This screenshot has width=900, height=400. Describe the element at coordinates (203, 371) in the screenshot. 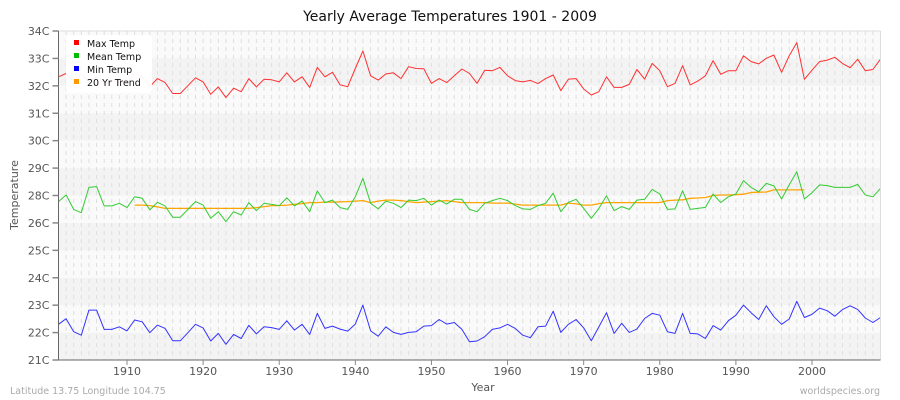

I see `x-tick-label: 1920` at that location.